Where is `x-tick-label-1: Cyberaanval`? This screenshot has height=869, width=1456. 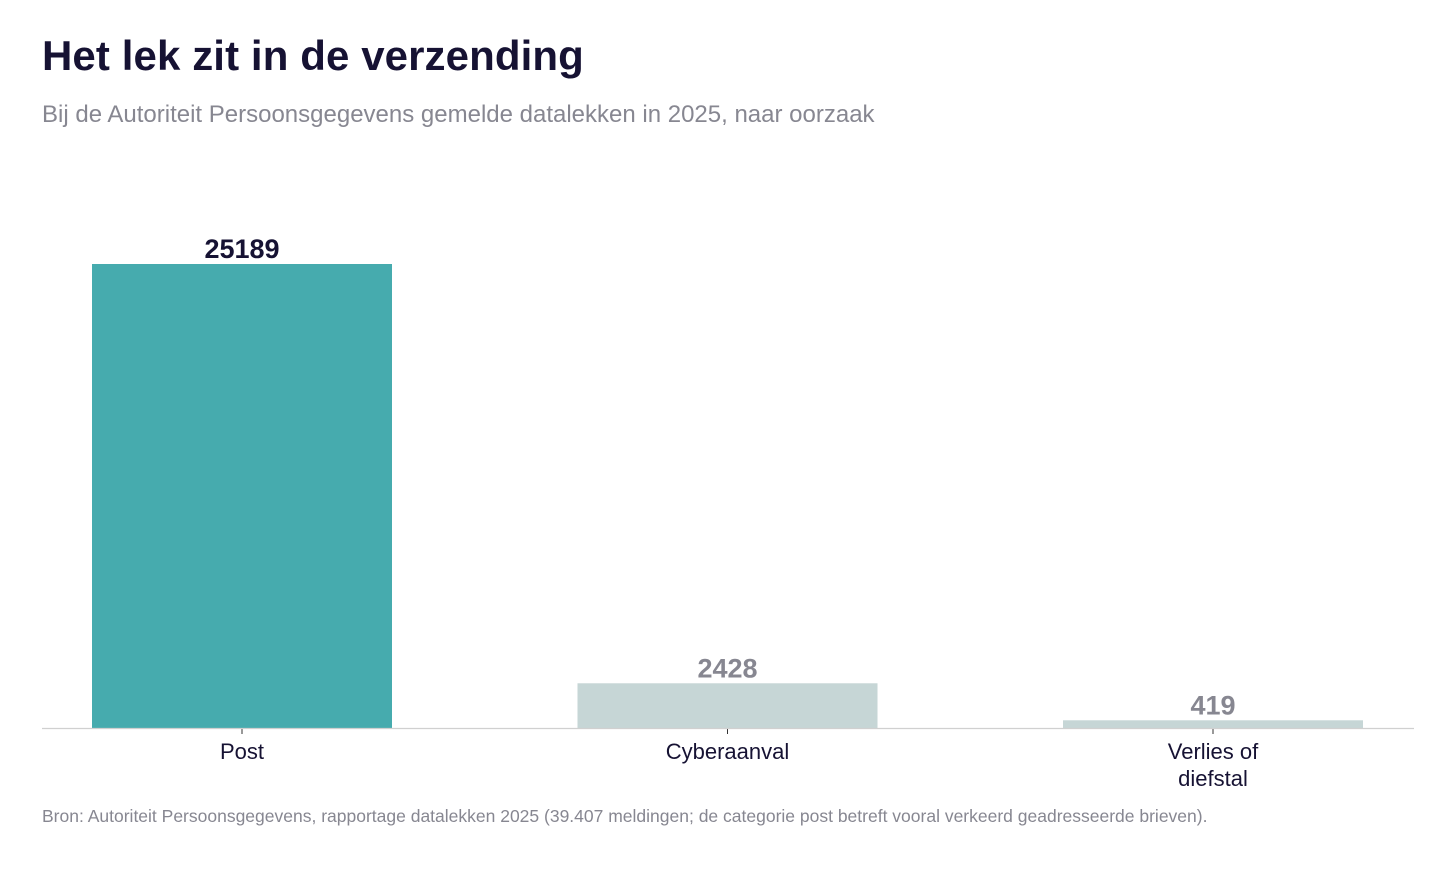
x-tick-label-1: Cyberaanval is located at coordinates (728, 751).